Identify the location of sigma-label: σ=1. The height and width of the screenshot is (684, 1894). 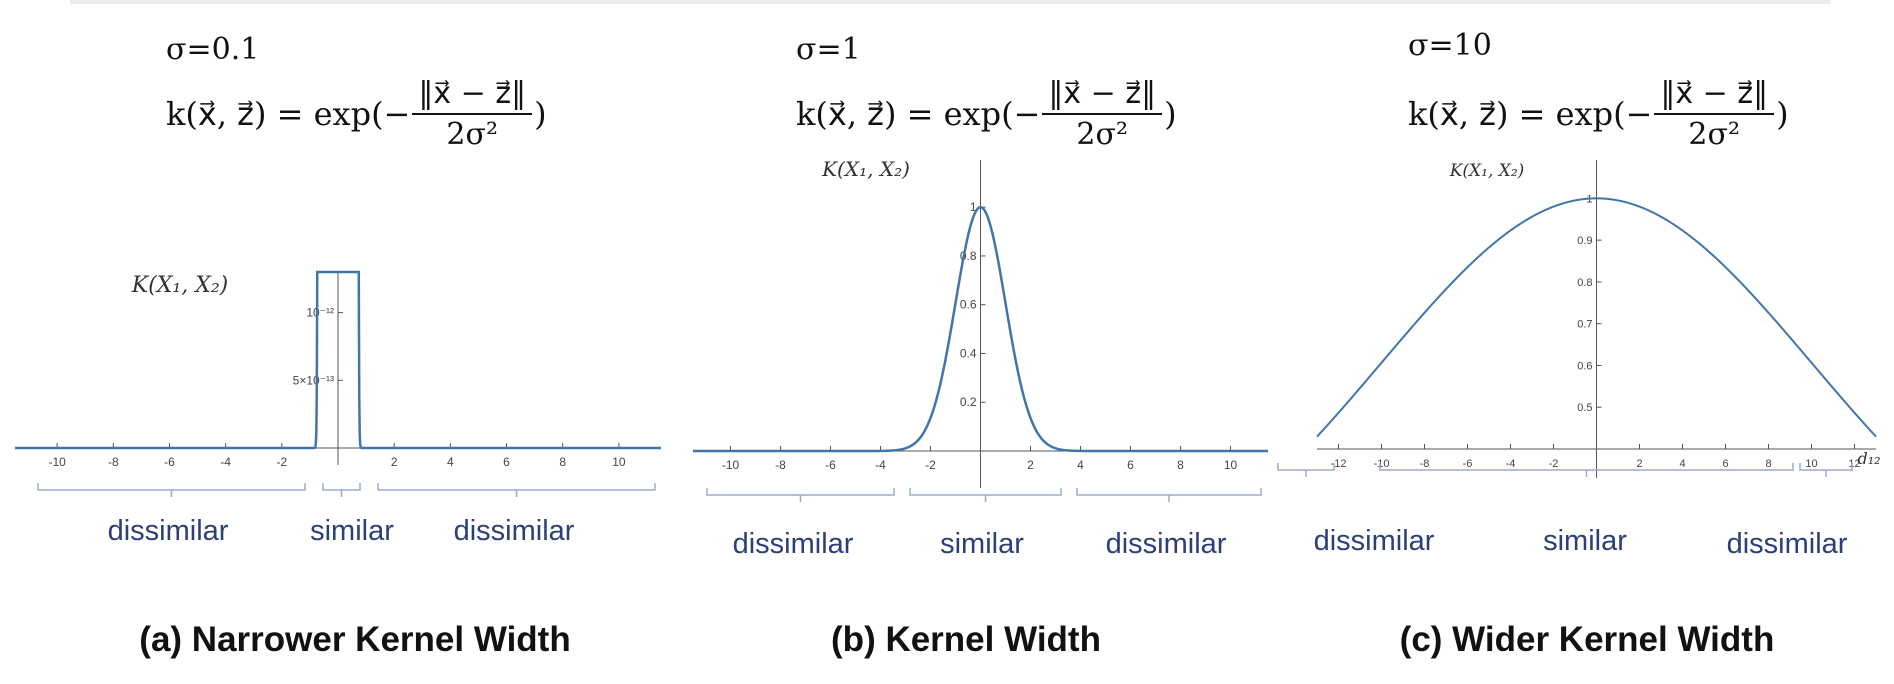
(828, 49).